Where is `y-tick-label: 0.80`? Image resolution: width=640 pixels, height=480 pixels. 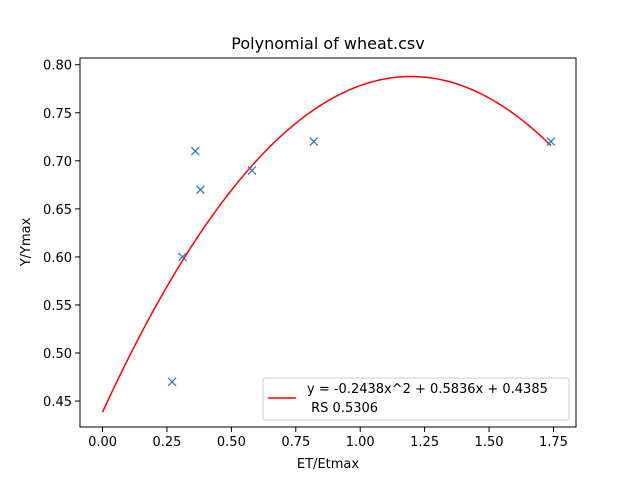
y-tick-label: 0.80 is located at coordinates (57, 66).